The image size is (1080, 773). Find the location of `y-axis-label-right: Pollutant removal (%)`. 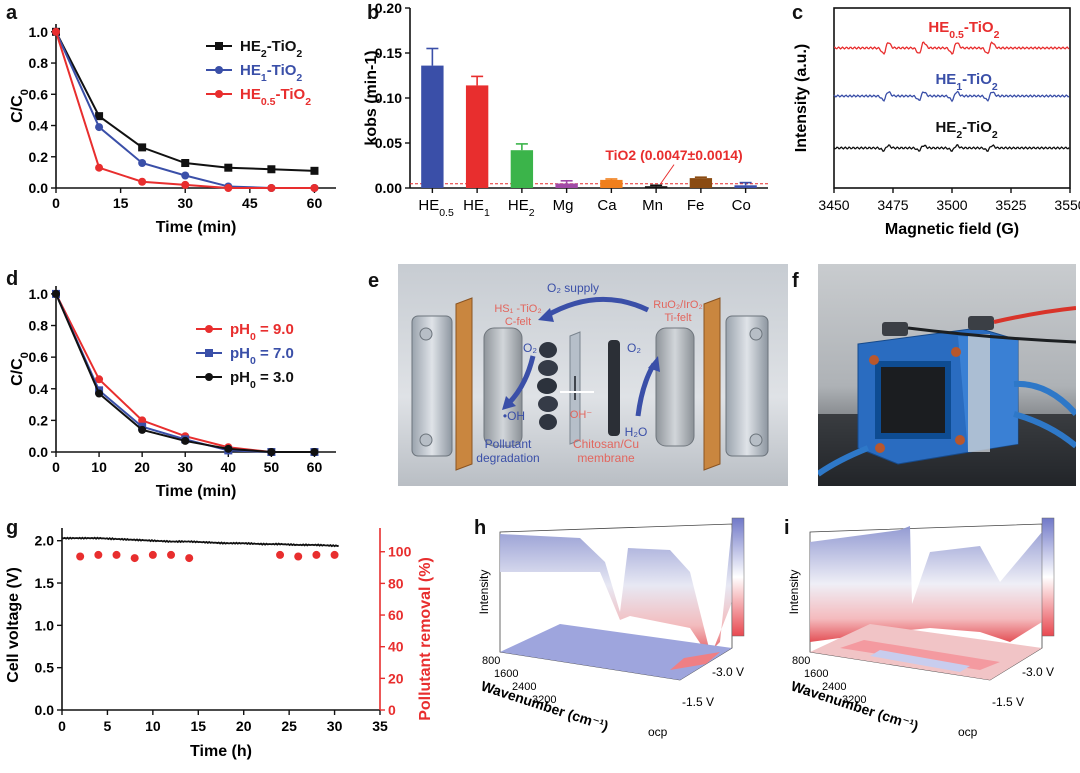

y-axis-label-right: Pollutant removal (%) is located at coordinates (425, 639).